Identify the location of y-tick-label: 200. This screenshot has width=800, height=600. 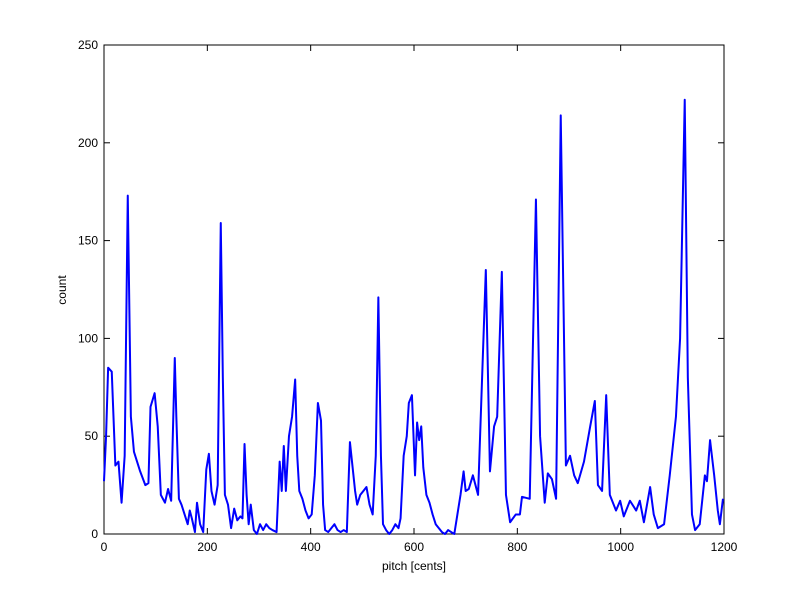
(88, 143).